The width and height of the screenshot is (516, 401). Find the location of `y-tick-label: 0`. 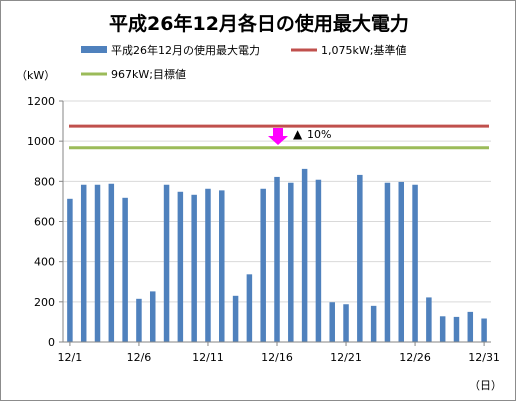

y-tick-label: 0 is located at coordinates (51, 342).